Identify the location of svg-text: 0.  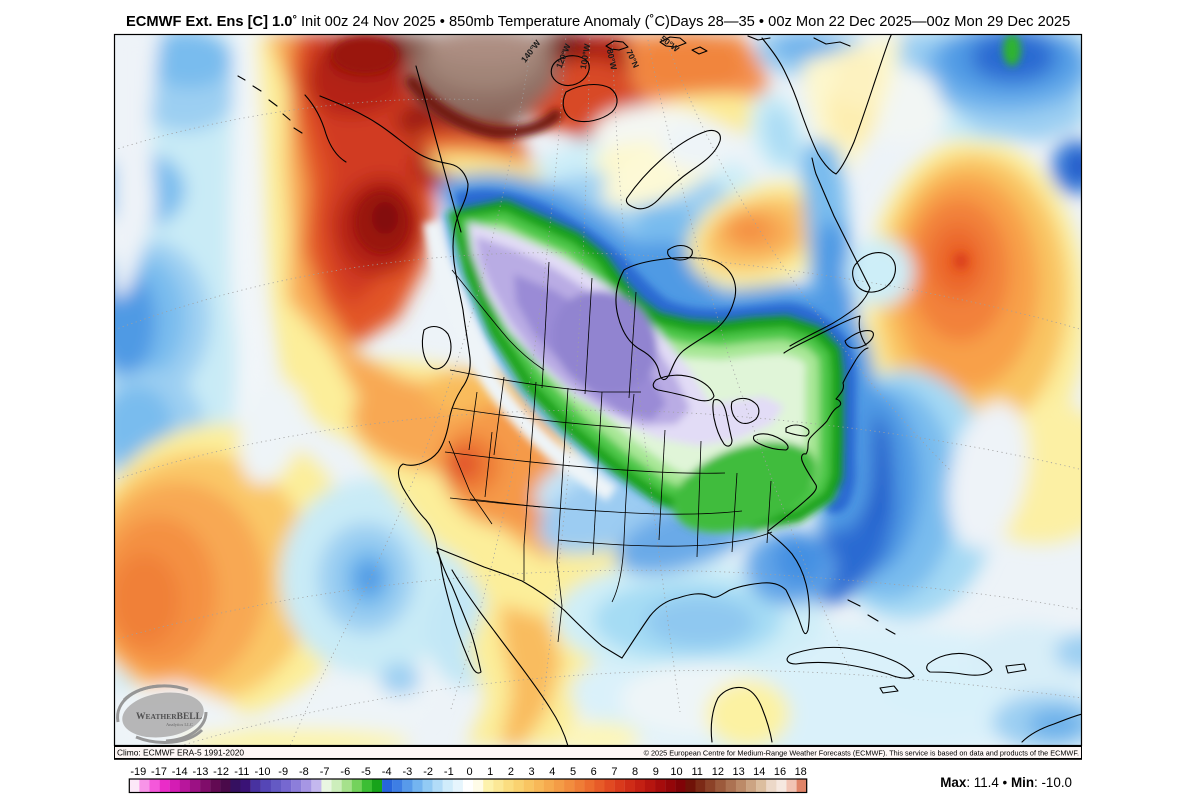
(469, 772).